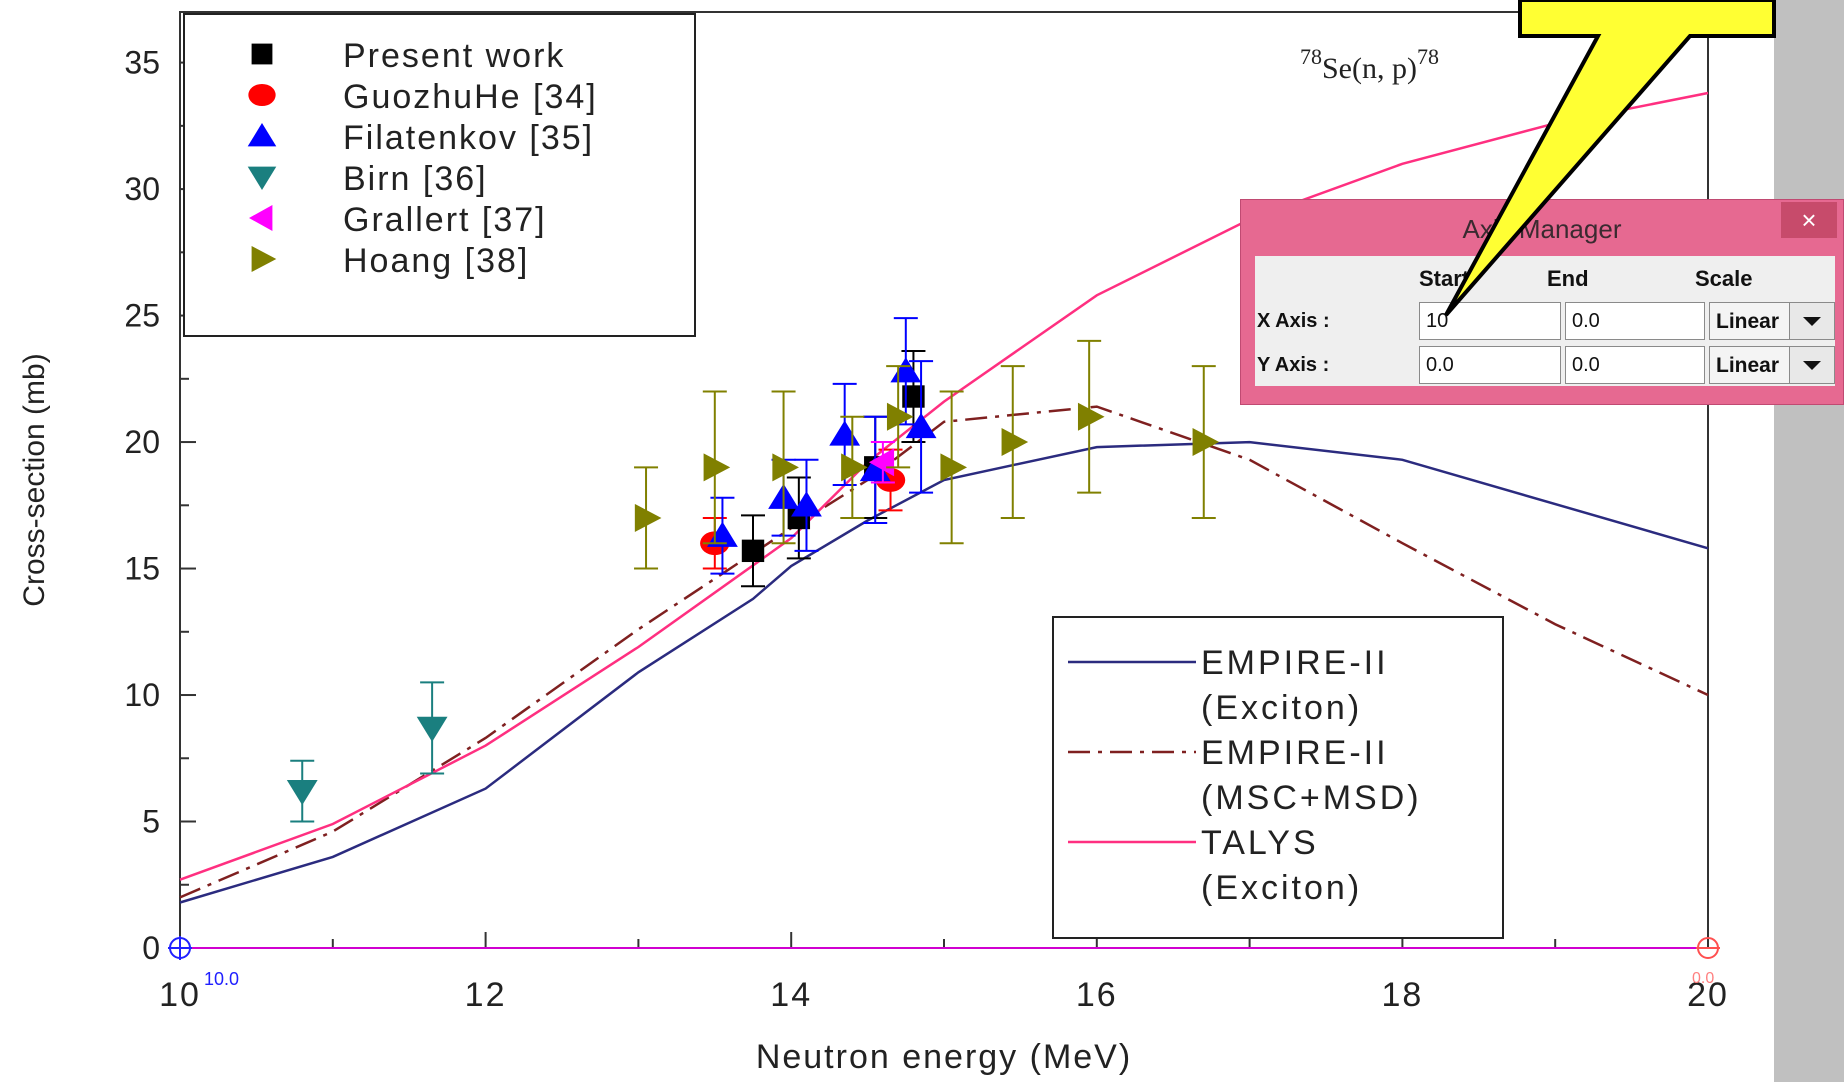  I want to click on x-tick-label: 12, so click(486, 995).